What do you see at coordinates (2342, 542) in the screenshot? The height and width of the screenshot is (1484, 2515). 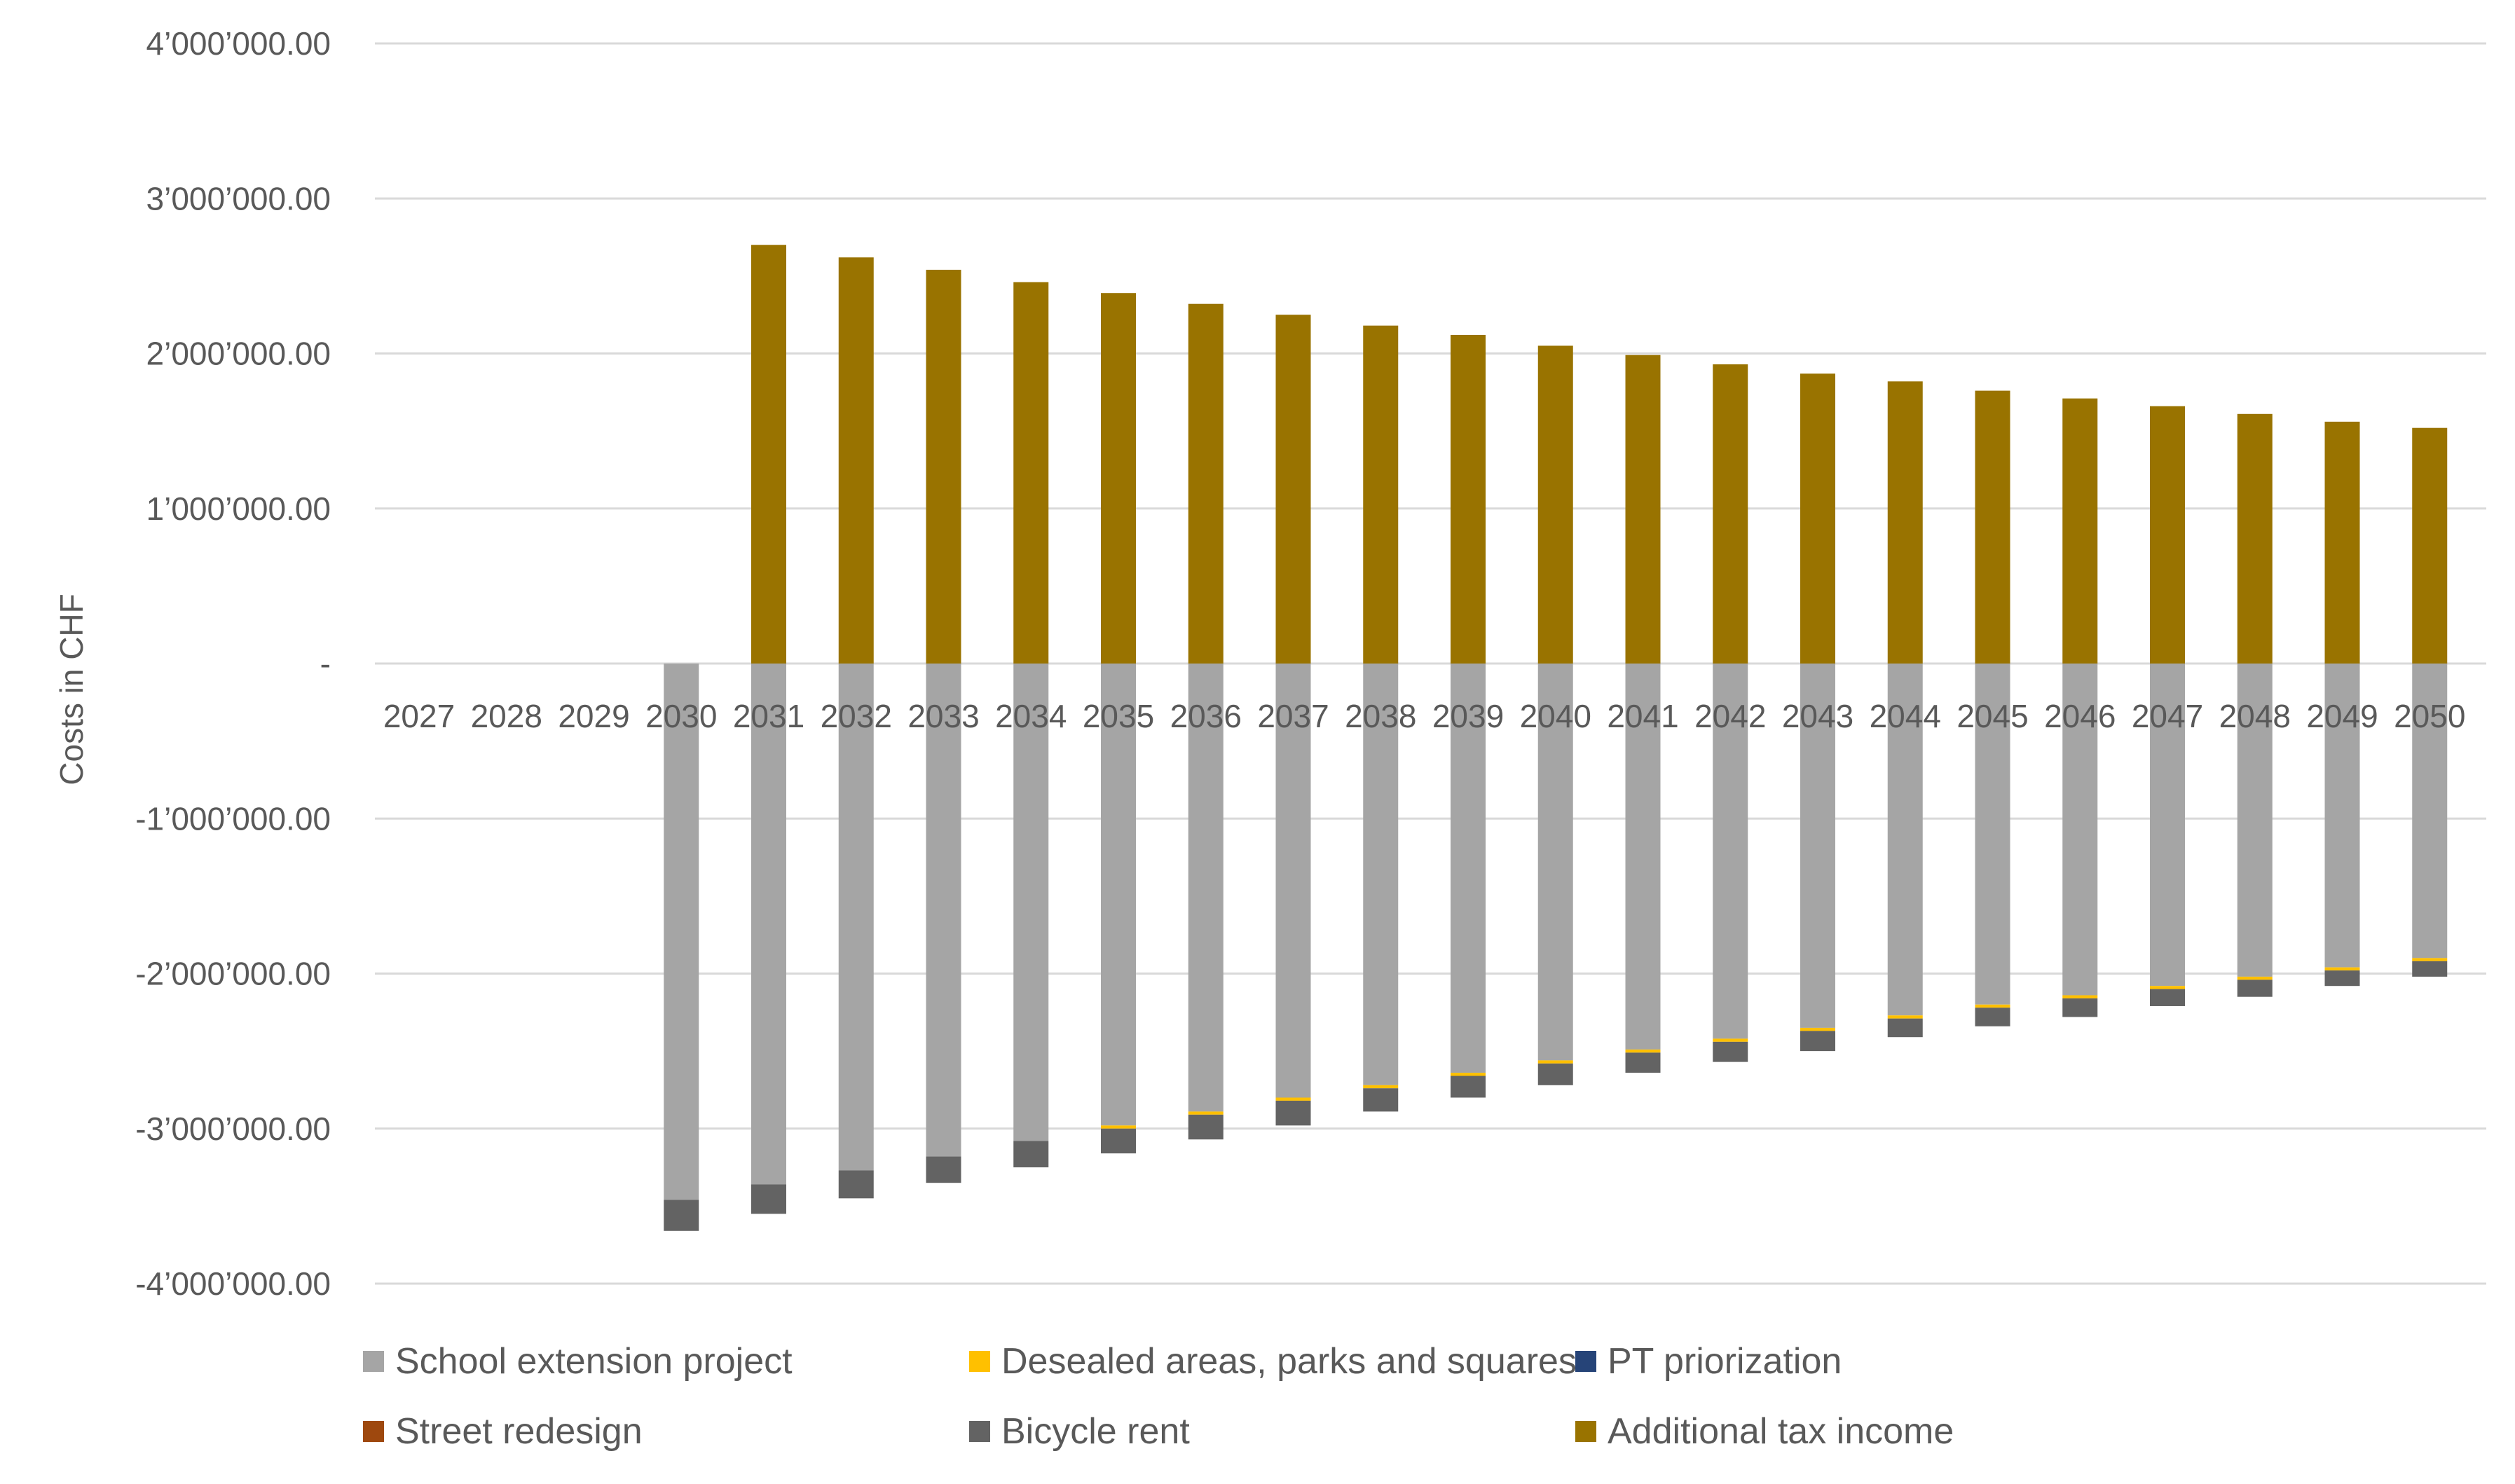 I see `bar-additional-tax-income-2049` at bounding box center [2342, 542].